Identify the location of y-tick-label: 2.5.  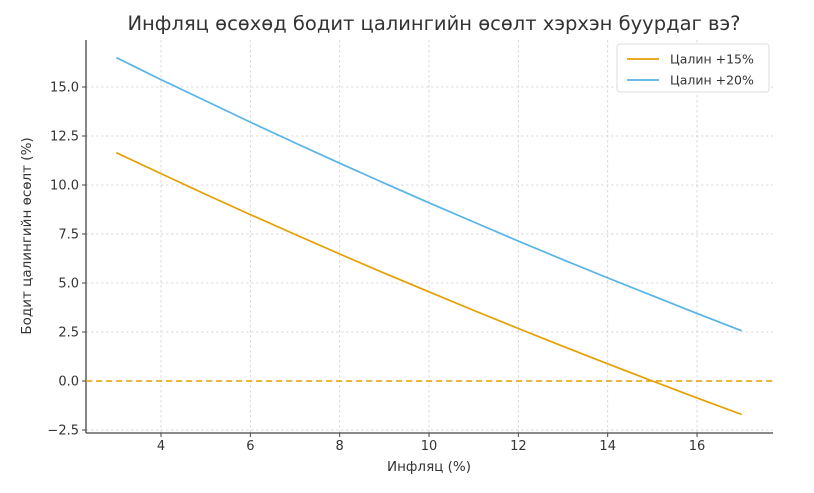
(68, 333).